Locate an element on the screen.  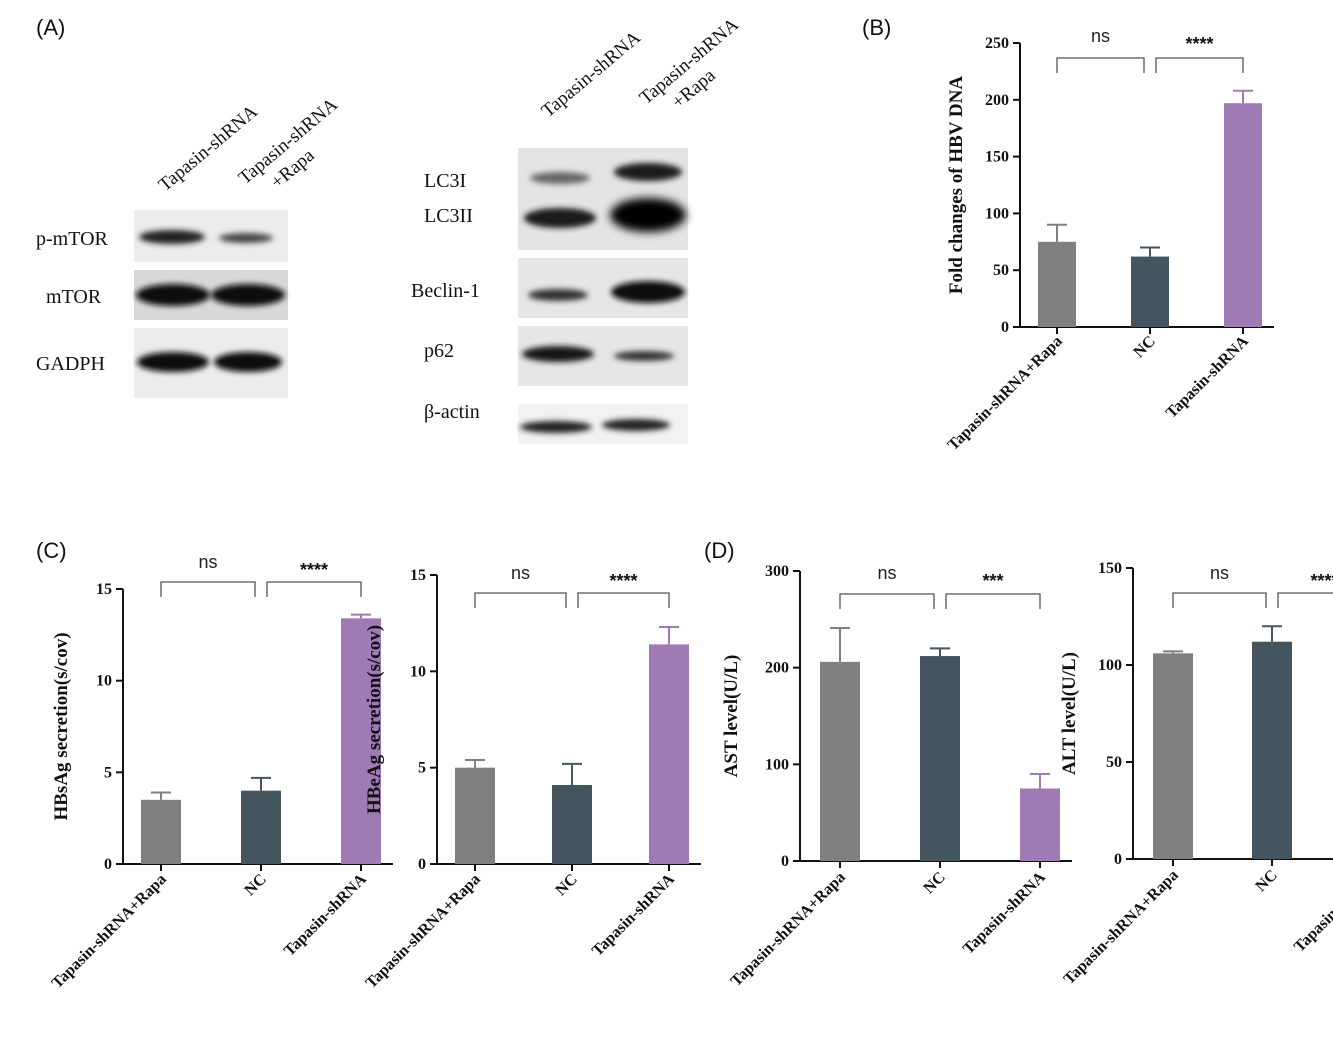
panel-label-a: (A) is located at coordinates (50, 27).